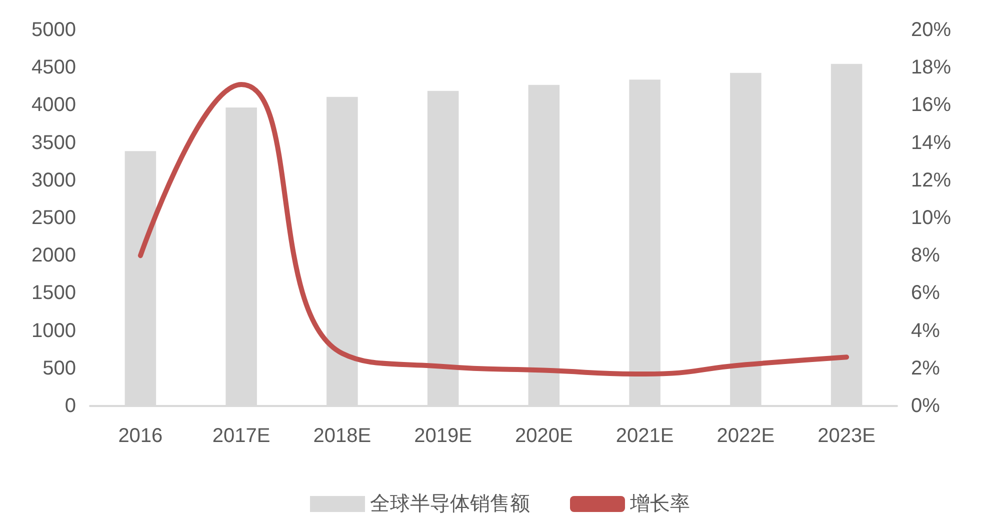  What do you see at coordinates (342, 436) in the screenshot?
I see `x-tick-label: 2018E` at bounding box center [342, 436].